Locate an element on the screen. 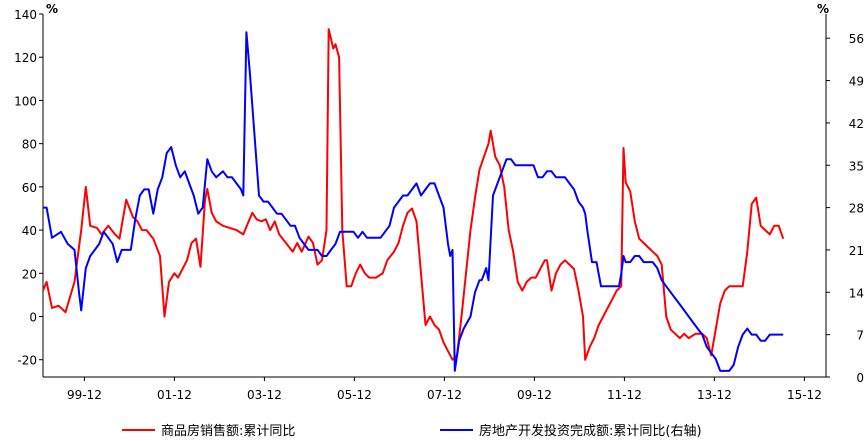 Image resolution: width=866 pixels, height=441 pixels. left-tick-label: 0 is located at coordinates (33, 318).